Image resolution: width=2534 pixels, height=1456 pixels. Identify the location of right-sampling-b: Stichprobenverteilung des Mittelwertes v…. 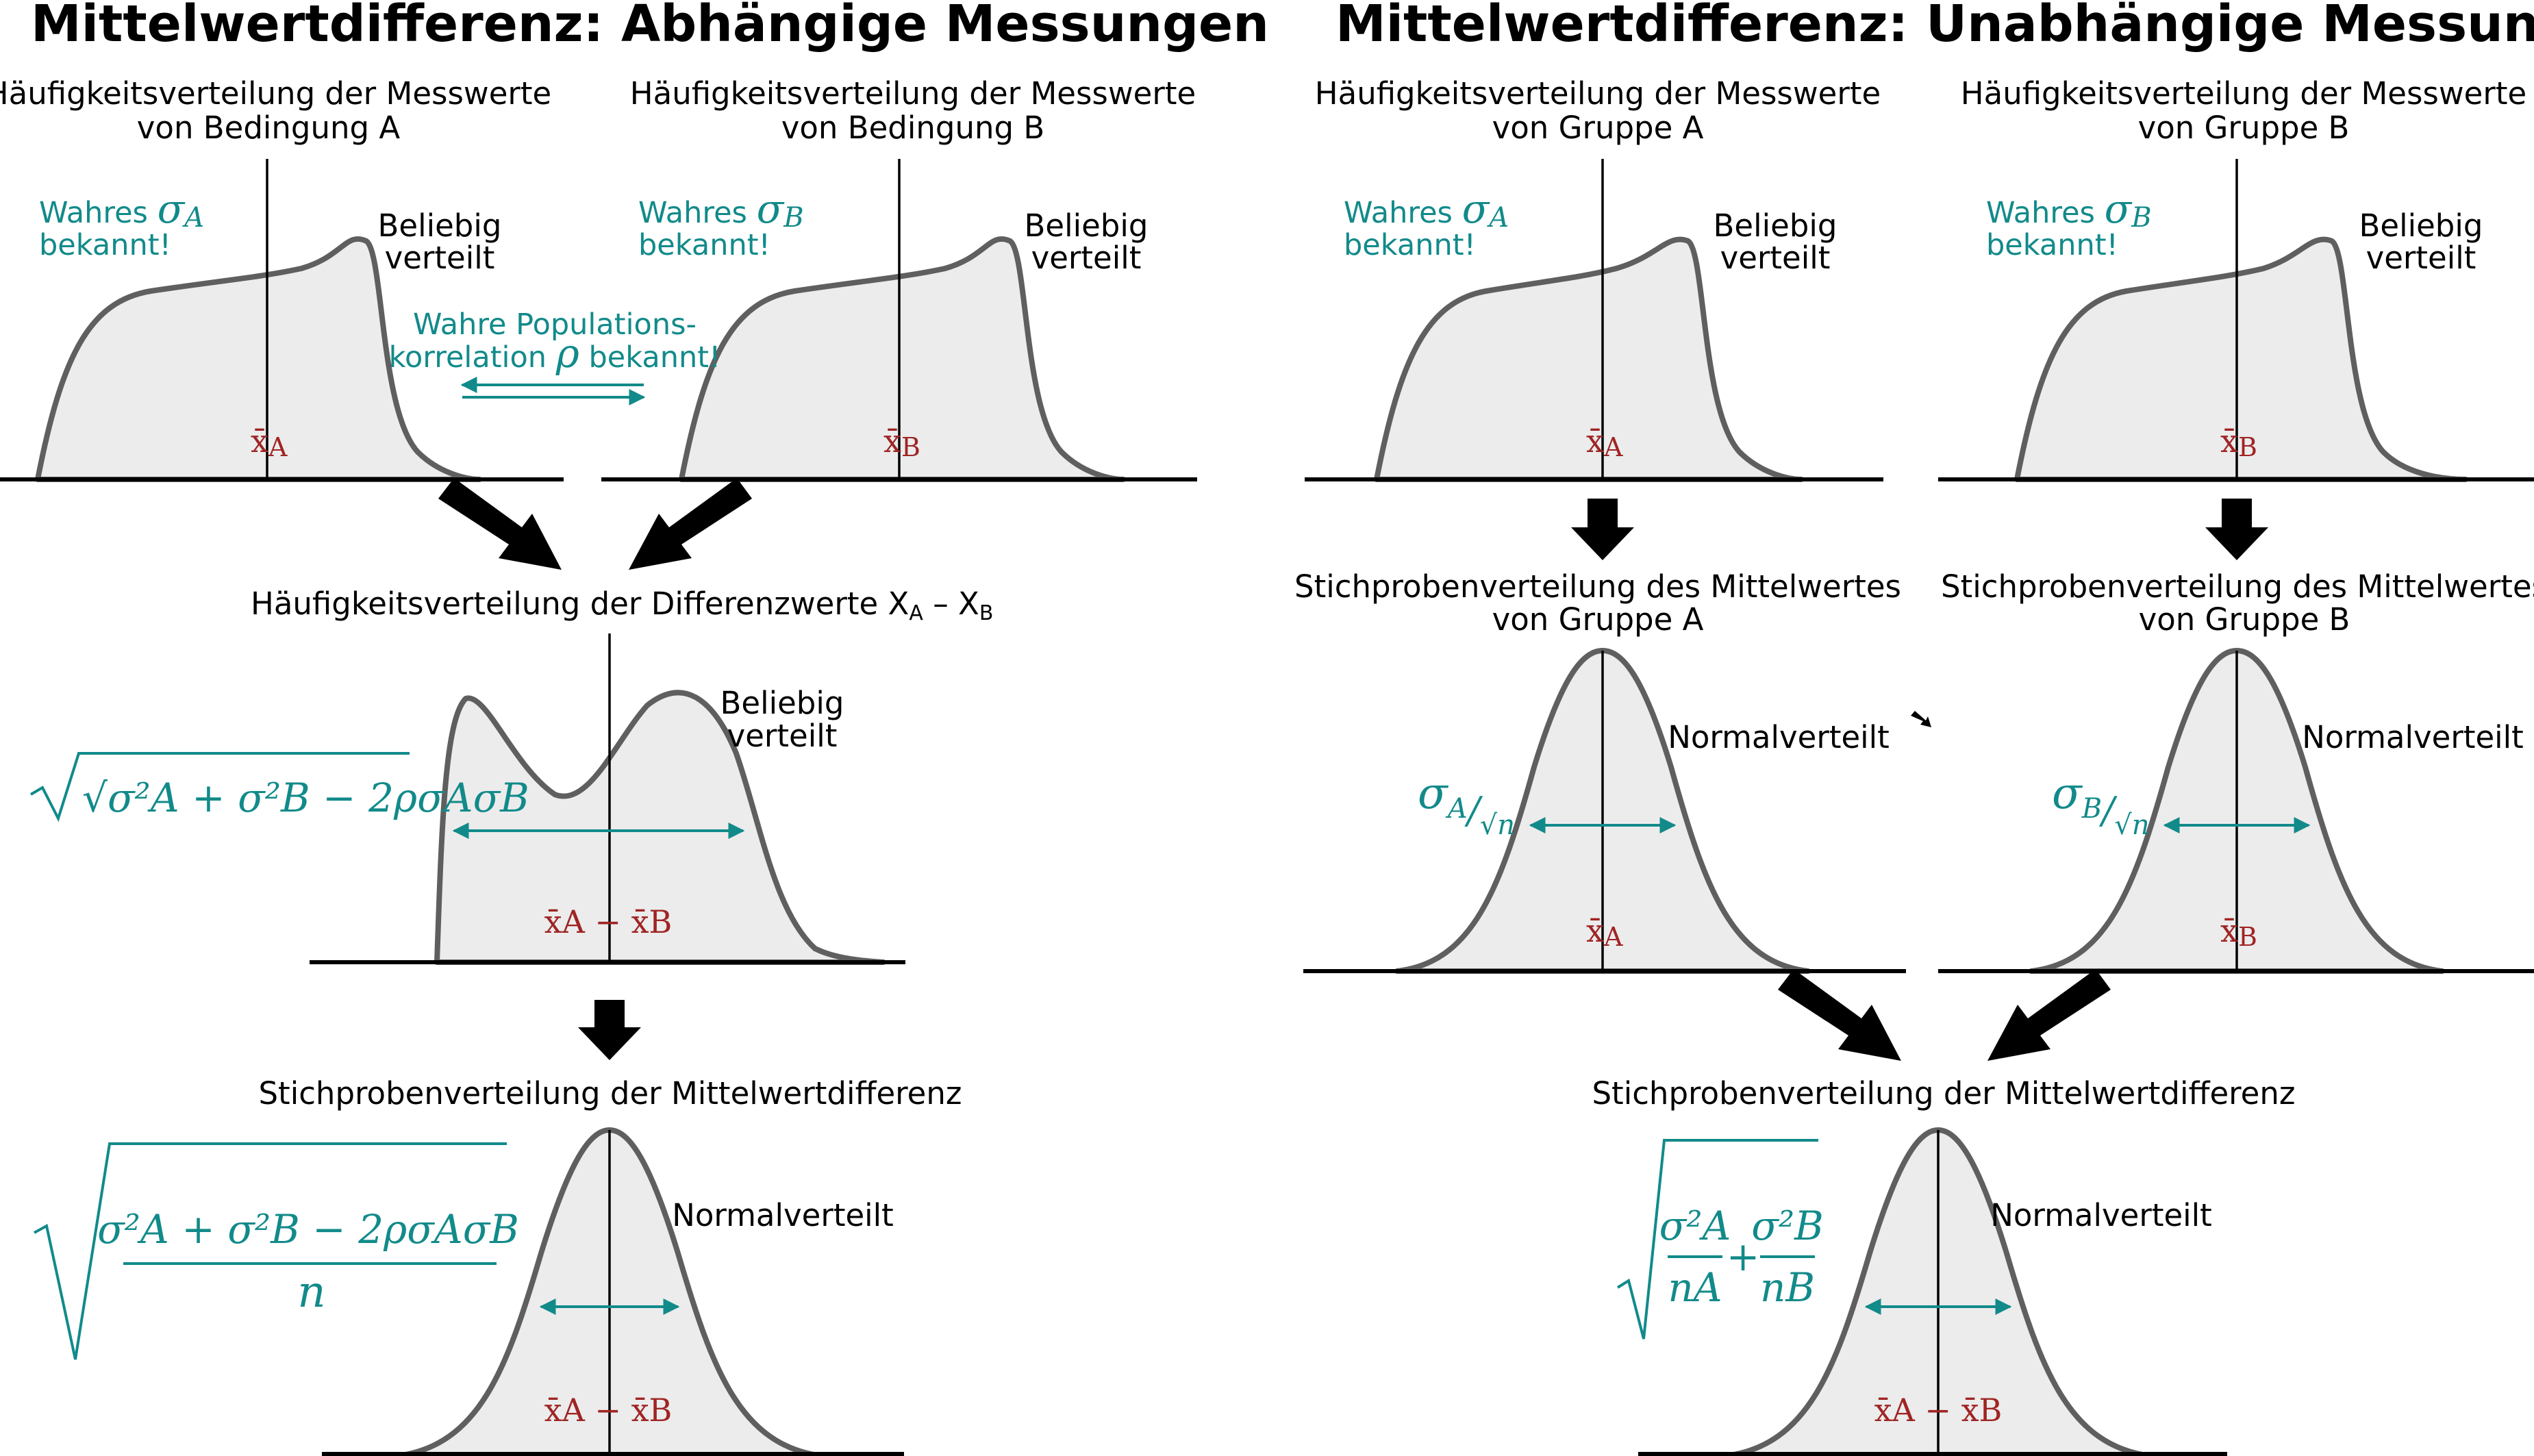
(2236, 771).